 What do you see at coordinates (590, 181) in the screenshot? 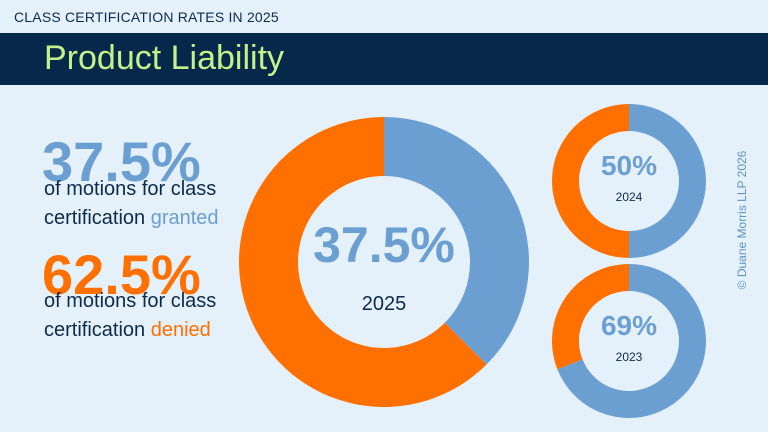
I see `donut-2024-denied-slice` at bounding box center [590, 181].